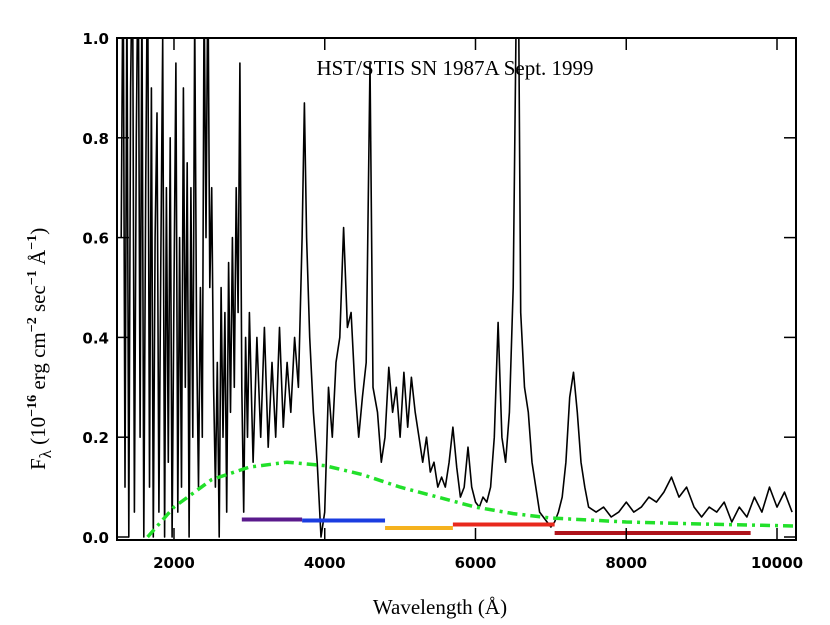 The image size is (830, 625). I want to click on y-tick-label: 0.0, so click(95, 538).